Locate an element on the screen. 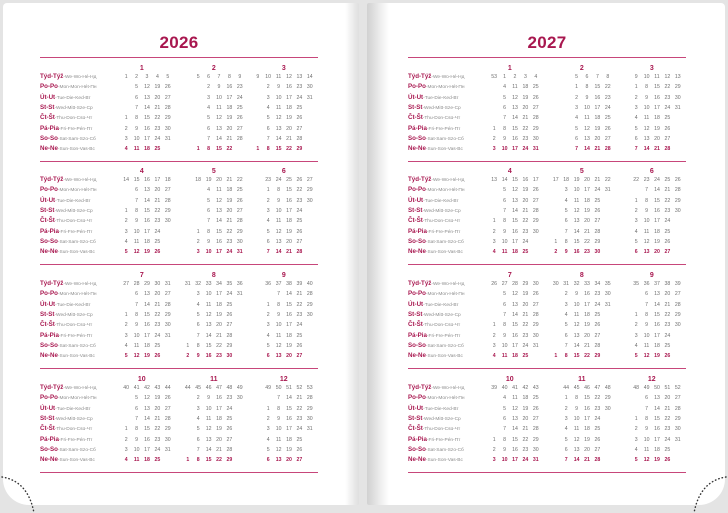  week-number: 43 is located at coordinates (535, 388).